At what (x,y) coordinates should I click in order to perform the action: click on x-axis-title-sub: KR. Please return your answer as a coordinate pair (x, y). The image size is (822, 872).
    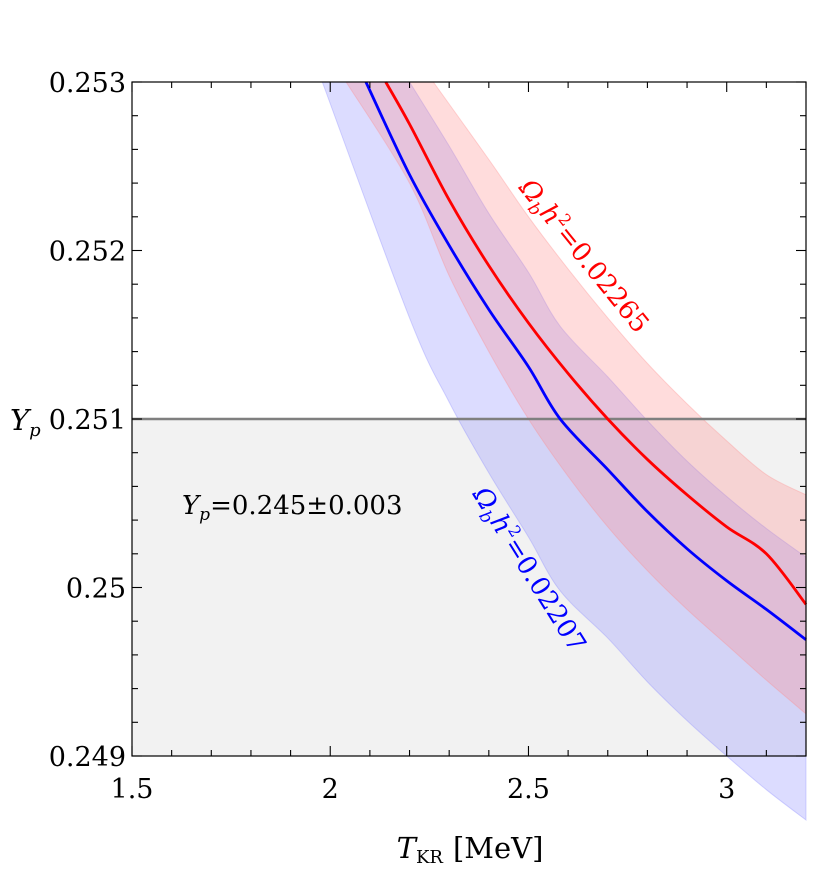
    Looking at the image, I should click on (429, 857).